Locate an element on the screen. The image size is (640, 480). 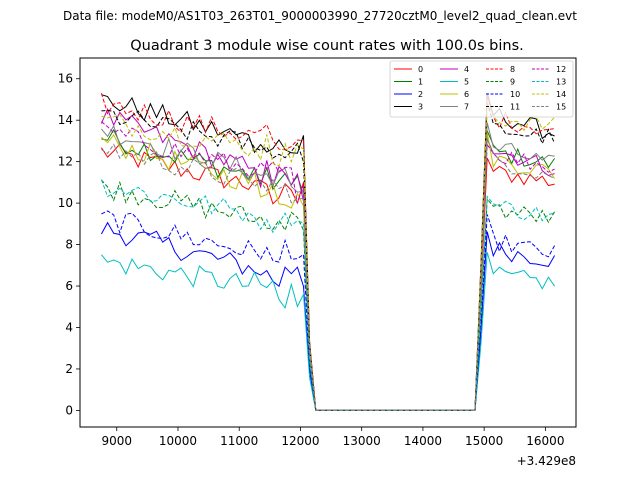
x-tick-label: 15000 is located at coordinates (484, 441).